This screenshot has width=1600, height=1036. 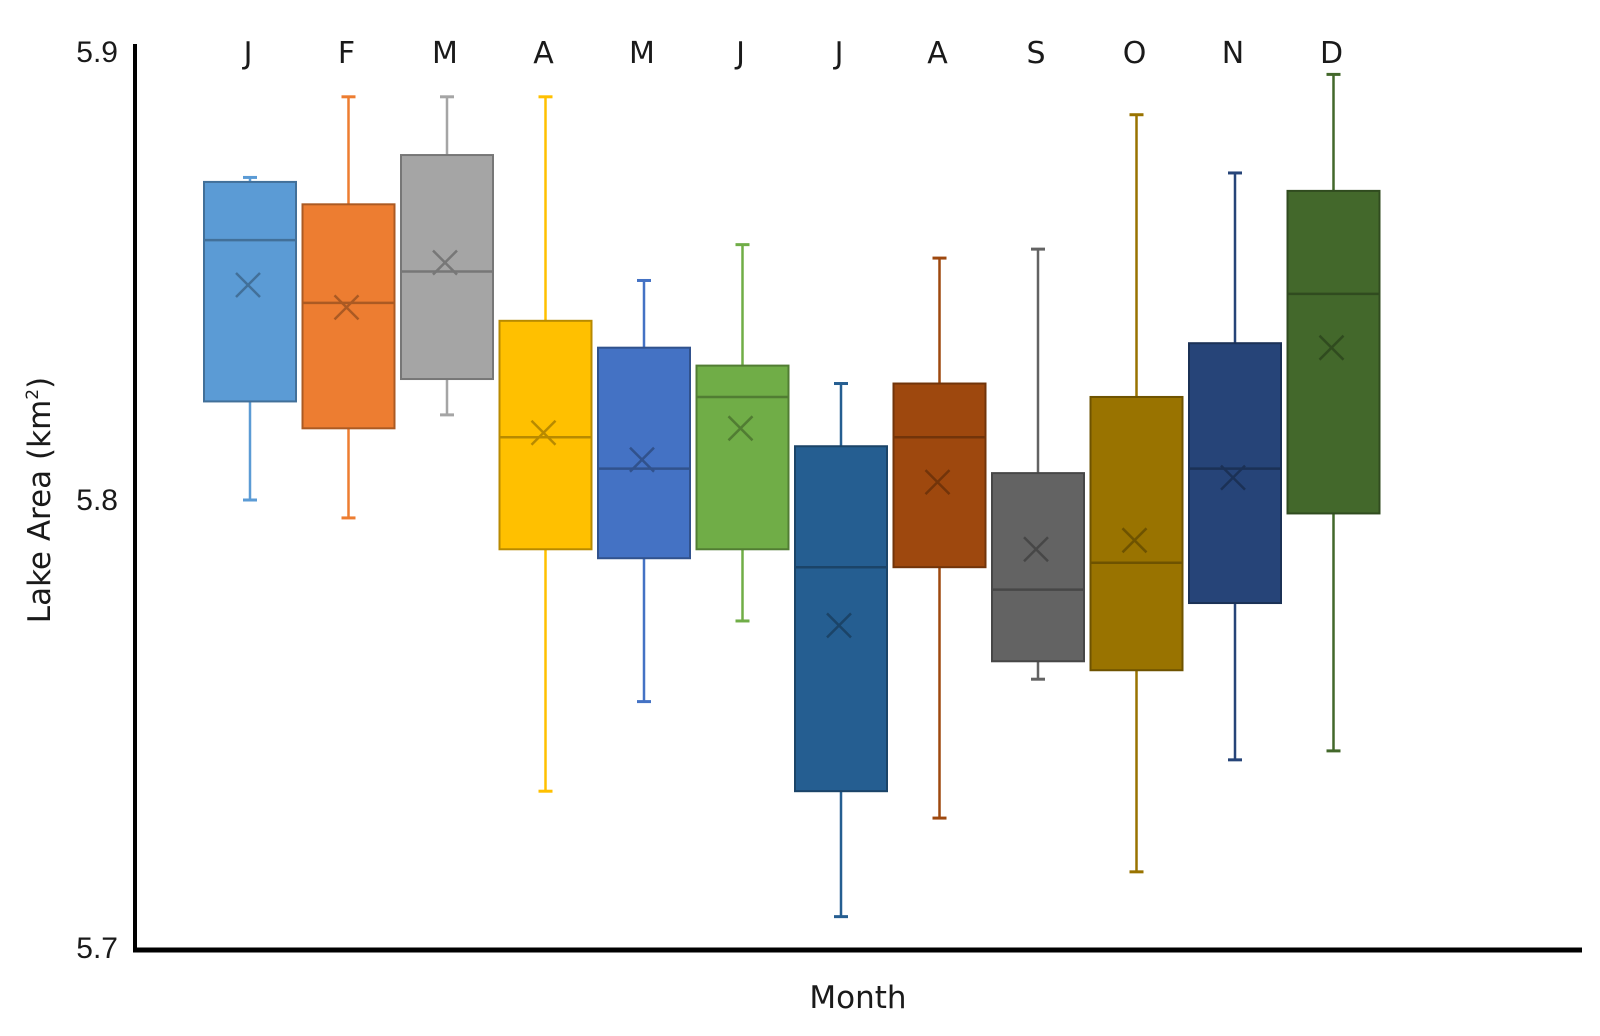 What do you see at coordinates (97, 948) in the screenshot?
I see `y-tick-label: 5.7` at bounding box center [97, 948].